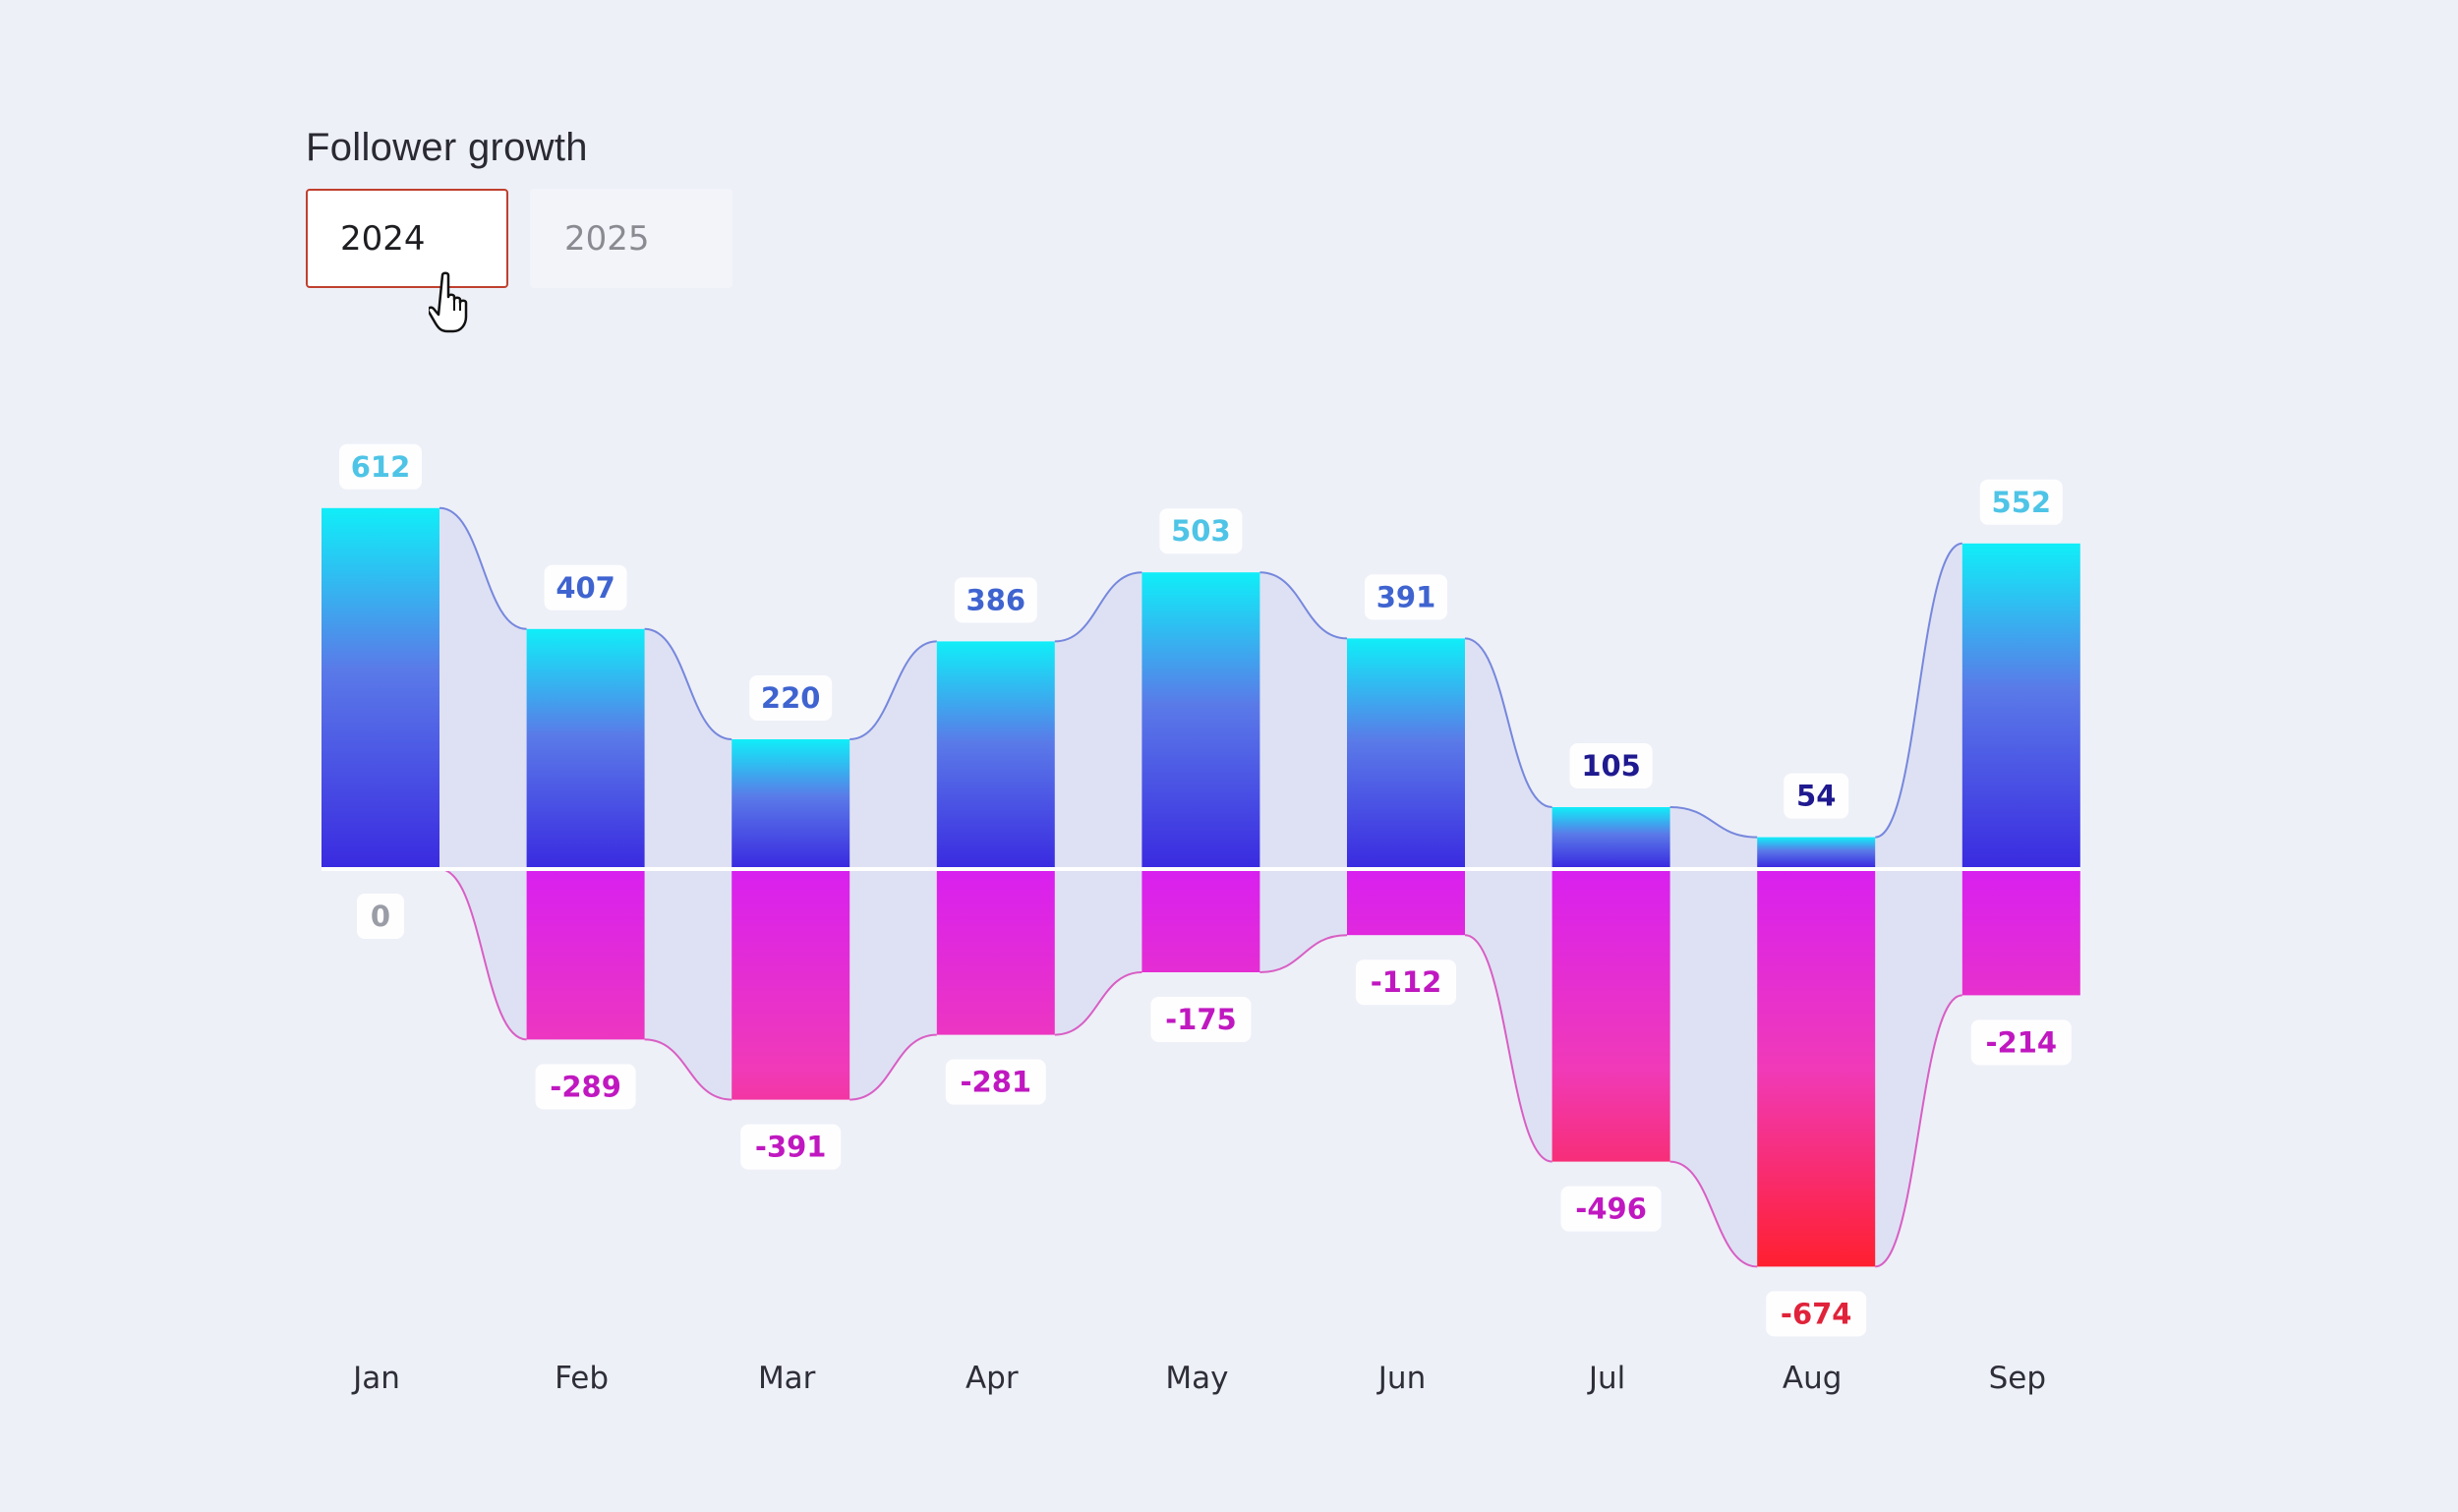 The image size is (2458, 1512). What do you see at coordinates (407, 238) in the screenshot?
I see `tab-2024: 2024` at bounding box center [407, 238].